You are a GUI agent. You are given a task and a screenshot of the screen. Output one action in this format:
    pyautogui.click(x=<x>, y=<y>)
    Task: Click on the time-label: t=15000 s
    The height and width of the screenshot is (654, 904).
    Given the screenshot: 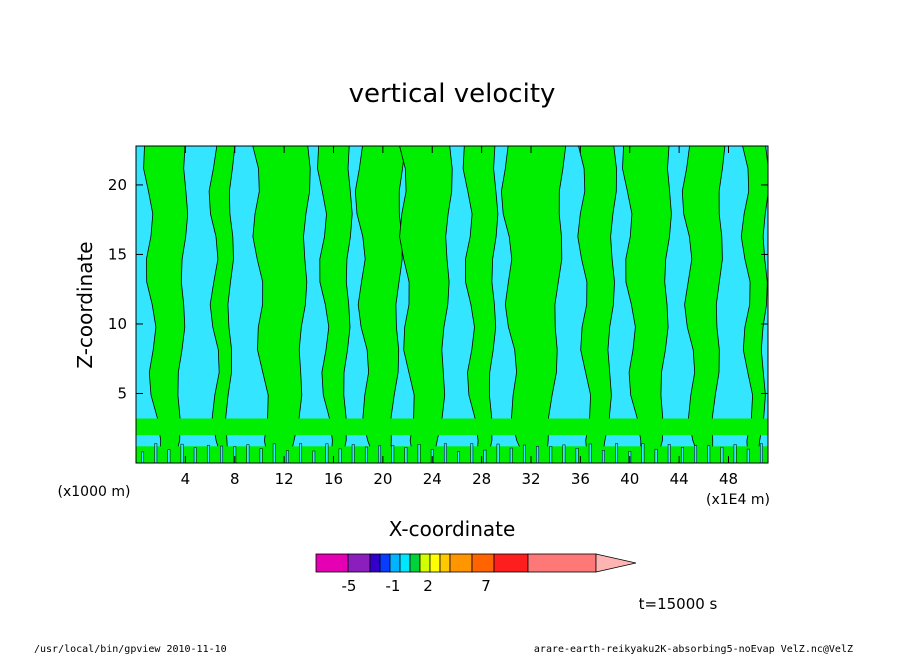 What is the action you would take?
    pyautogui.click(x=678, y=604)
    